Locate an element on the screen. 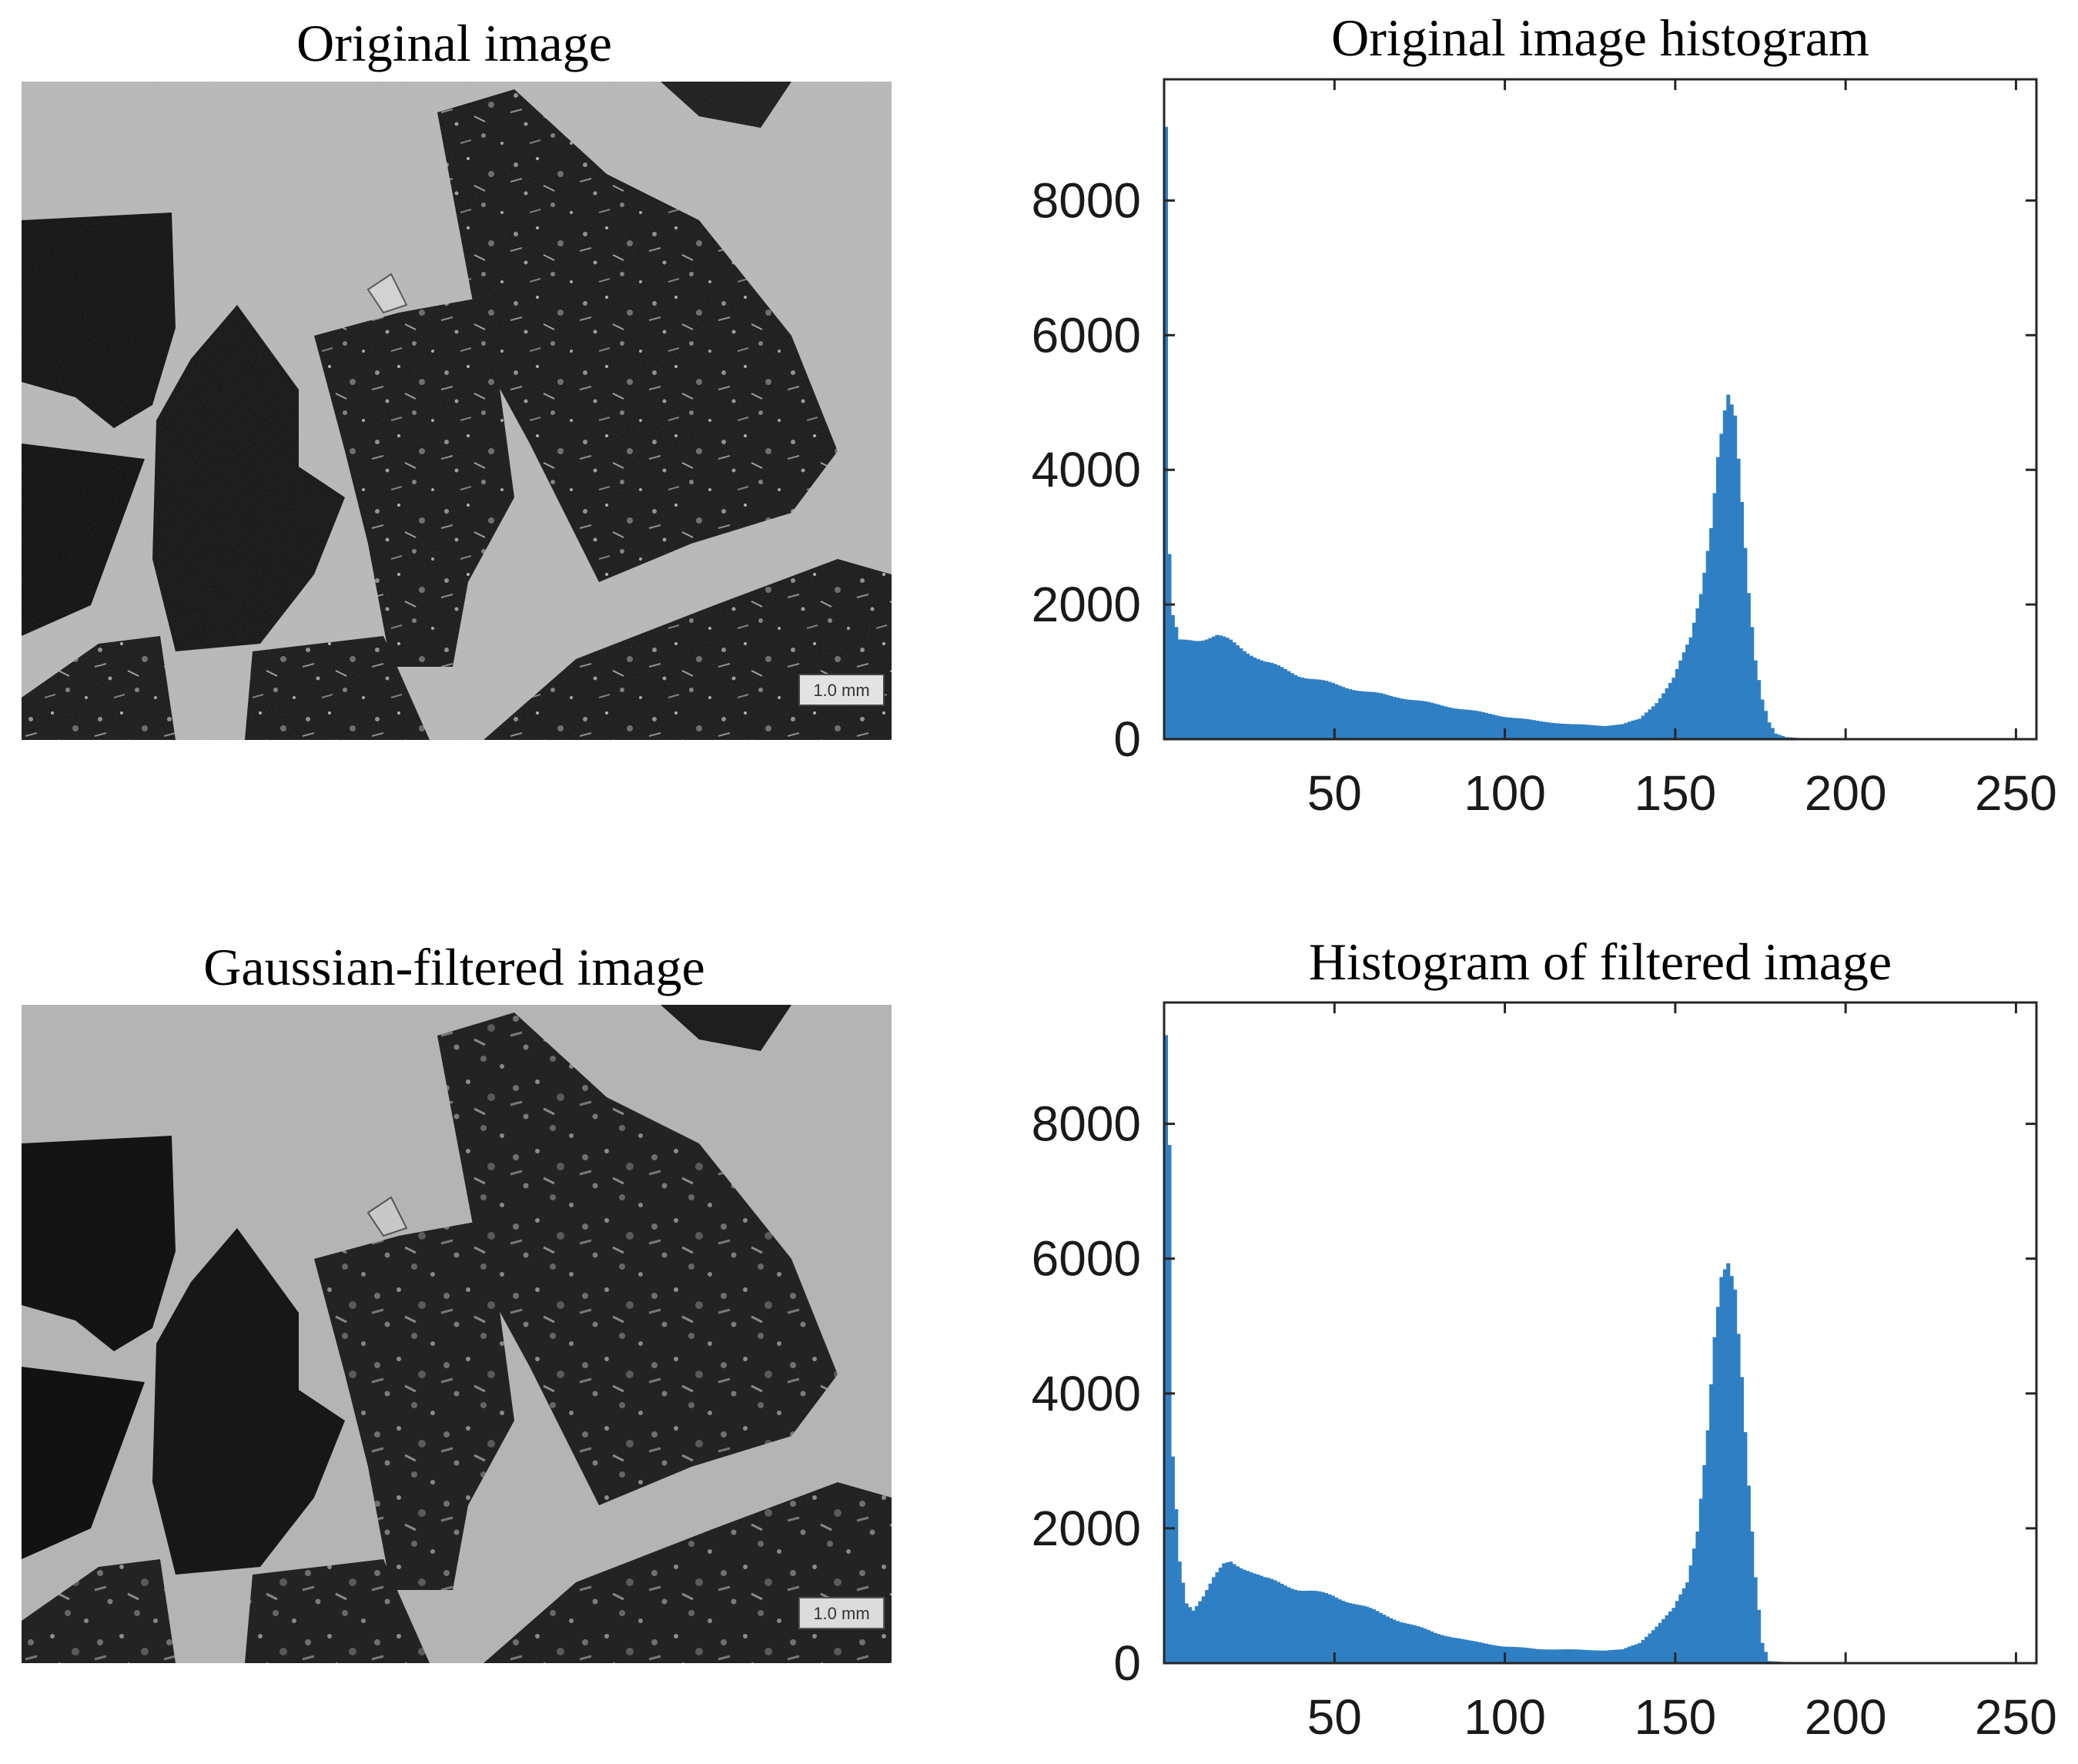  x-tick-label: 50 is located at coordinates (1334, 1717).